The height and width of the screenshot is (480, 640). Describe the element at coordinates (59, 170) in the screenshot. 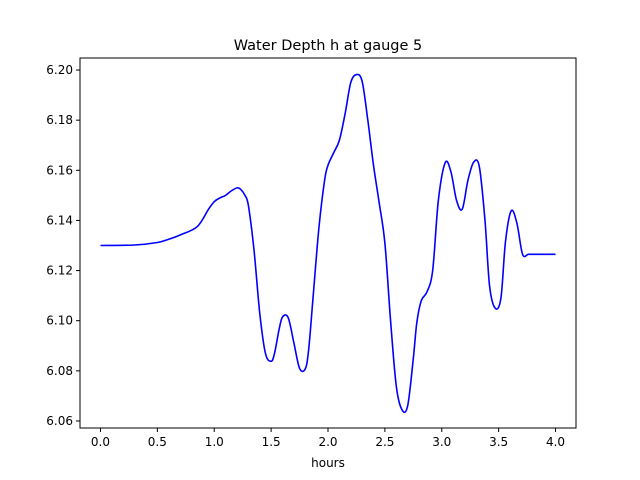

I see `y-tick-label: 6.16` at that location.